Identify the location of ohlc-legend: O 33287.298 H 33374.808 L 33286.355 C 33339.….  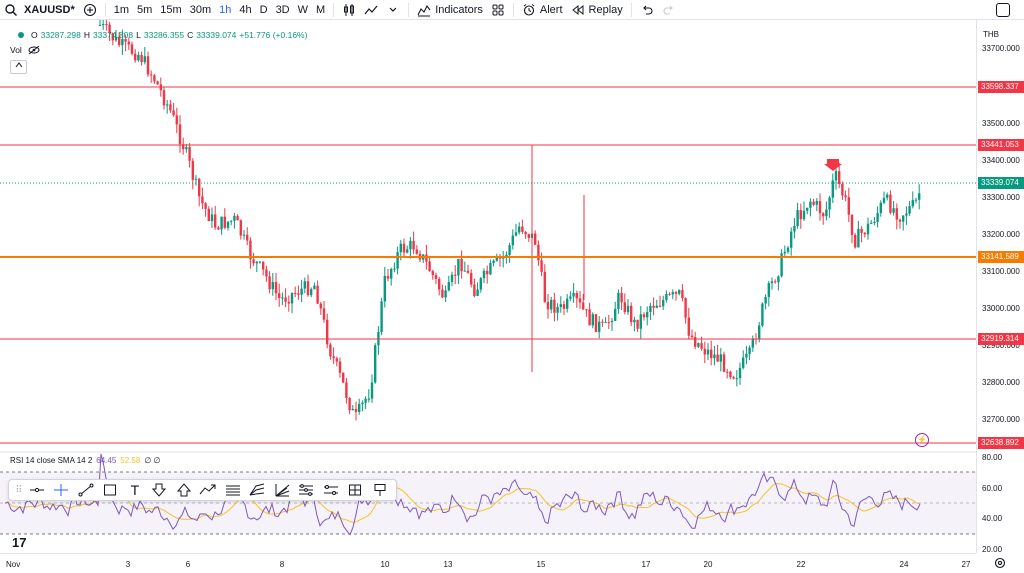
(162, 35).